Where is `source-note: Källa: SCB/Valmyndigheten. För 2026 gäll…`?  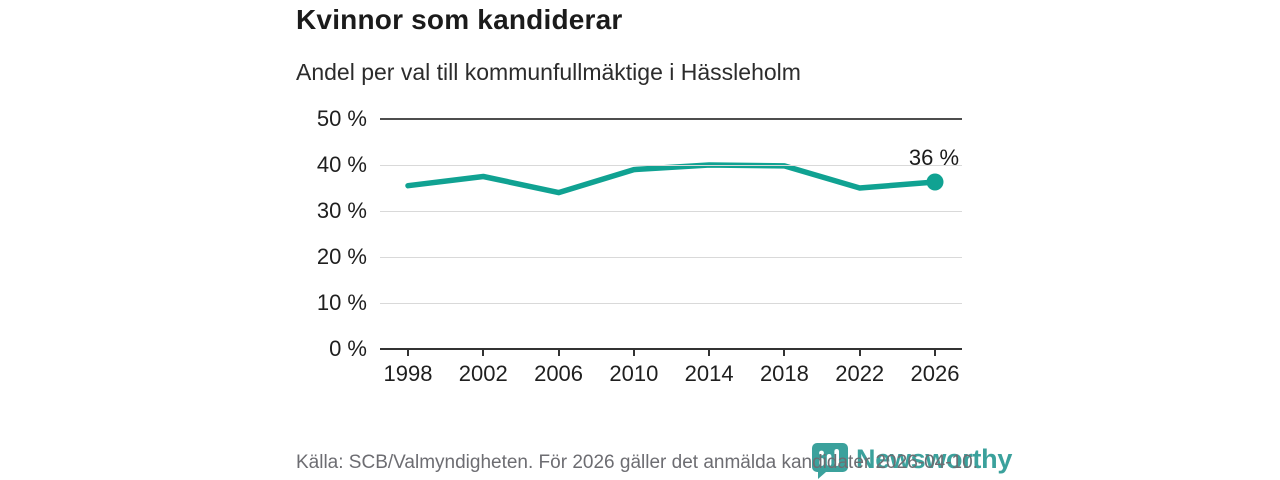
source-note: Källa: SCB/Valmyndigheten. För 2026 gäll… is located at coordinates (637, 462).